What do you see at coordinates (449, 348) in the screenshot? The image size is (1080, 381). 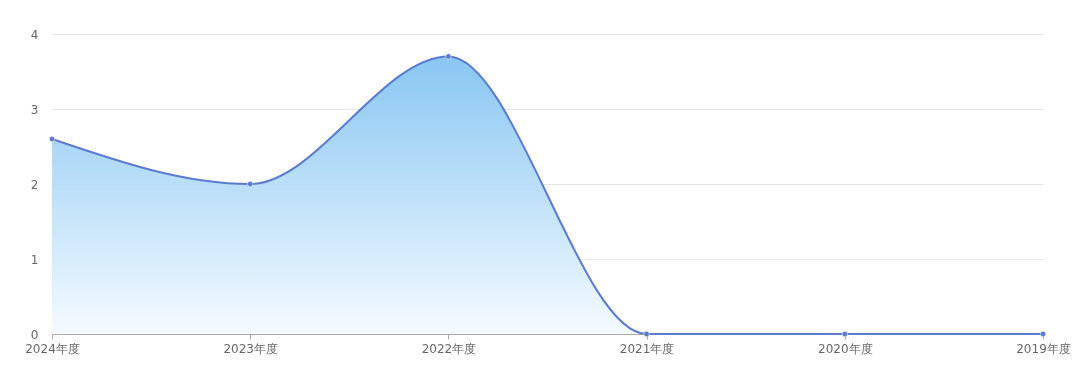 I see `x-tick-label: 2022年度` at bounding box center [449, 348].